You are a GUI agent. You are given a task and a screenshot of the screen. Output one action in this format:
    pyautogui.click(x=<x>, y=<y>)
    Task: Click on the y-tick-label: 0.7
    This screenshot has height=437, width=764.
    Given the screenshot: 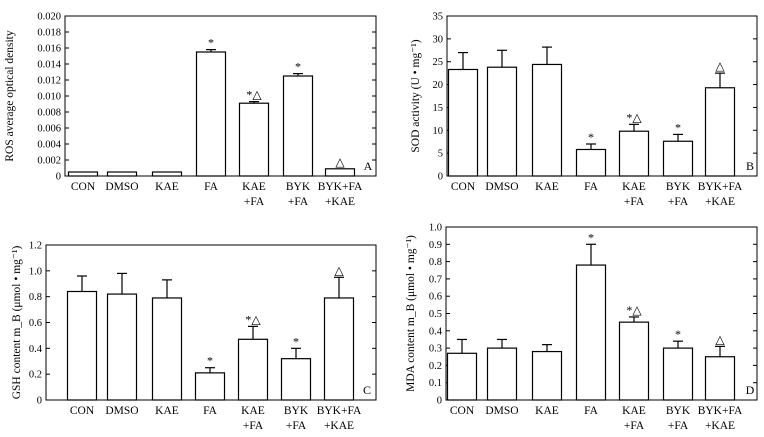 What is the action you would take?
    pyautogui.click(x=435, y=279)
    